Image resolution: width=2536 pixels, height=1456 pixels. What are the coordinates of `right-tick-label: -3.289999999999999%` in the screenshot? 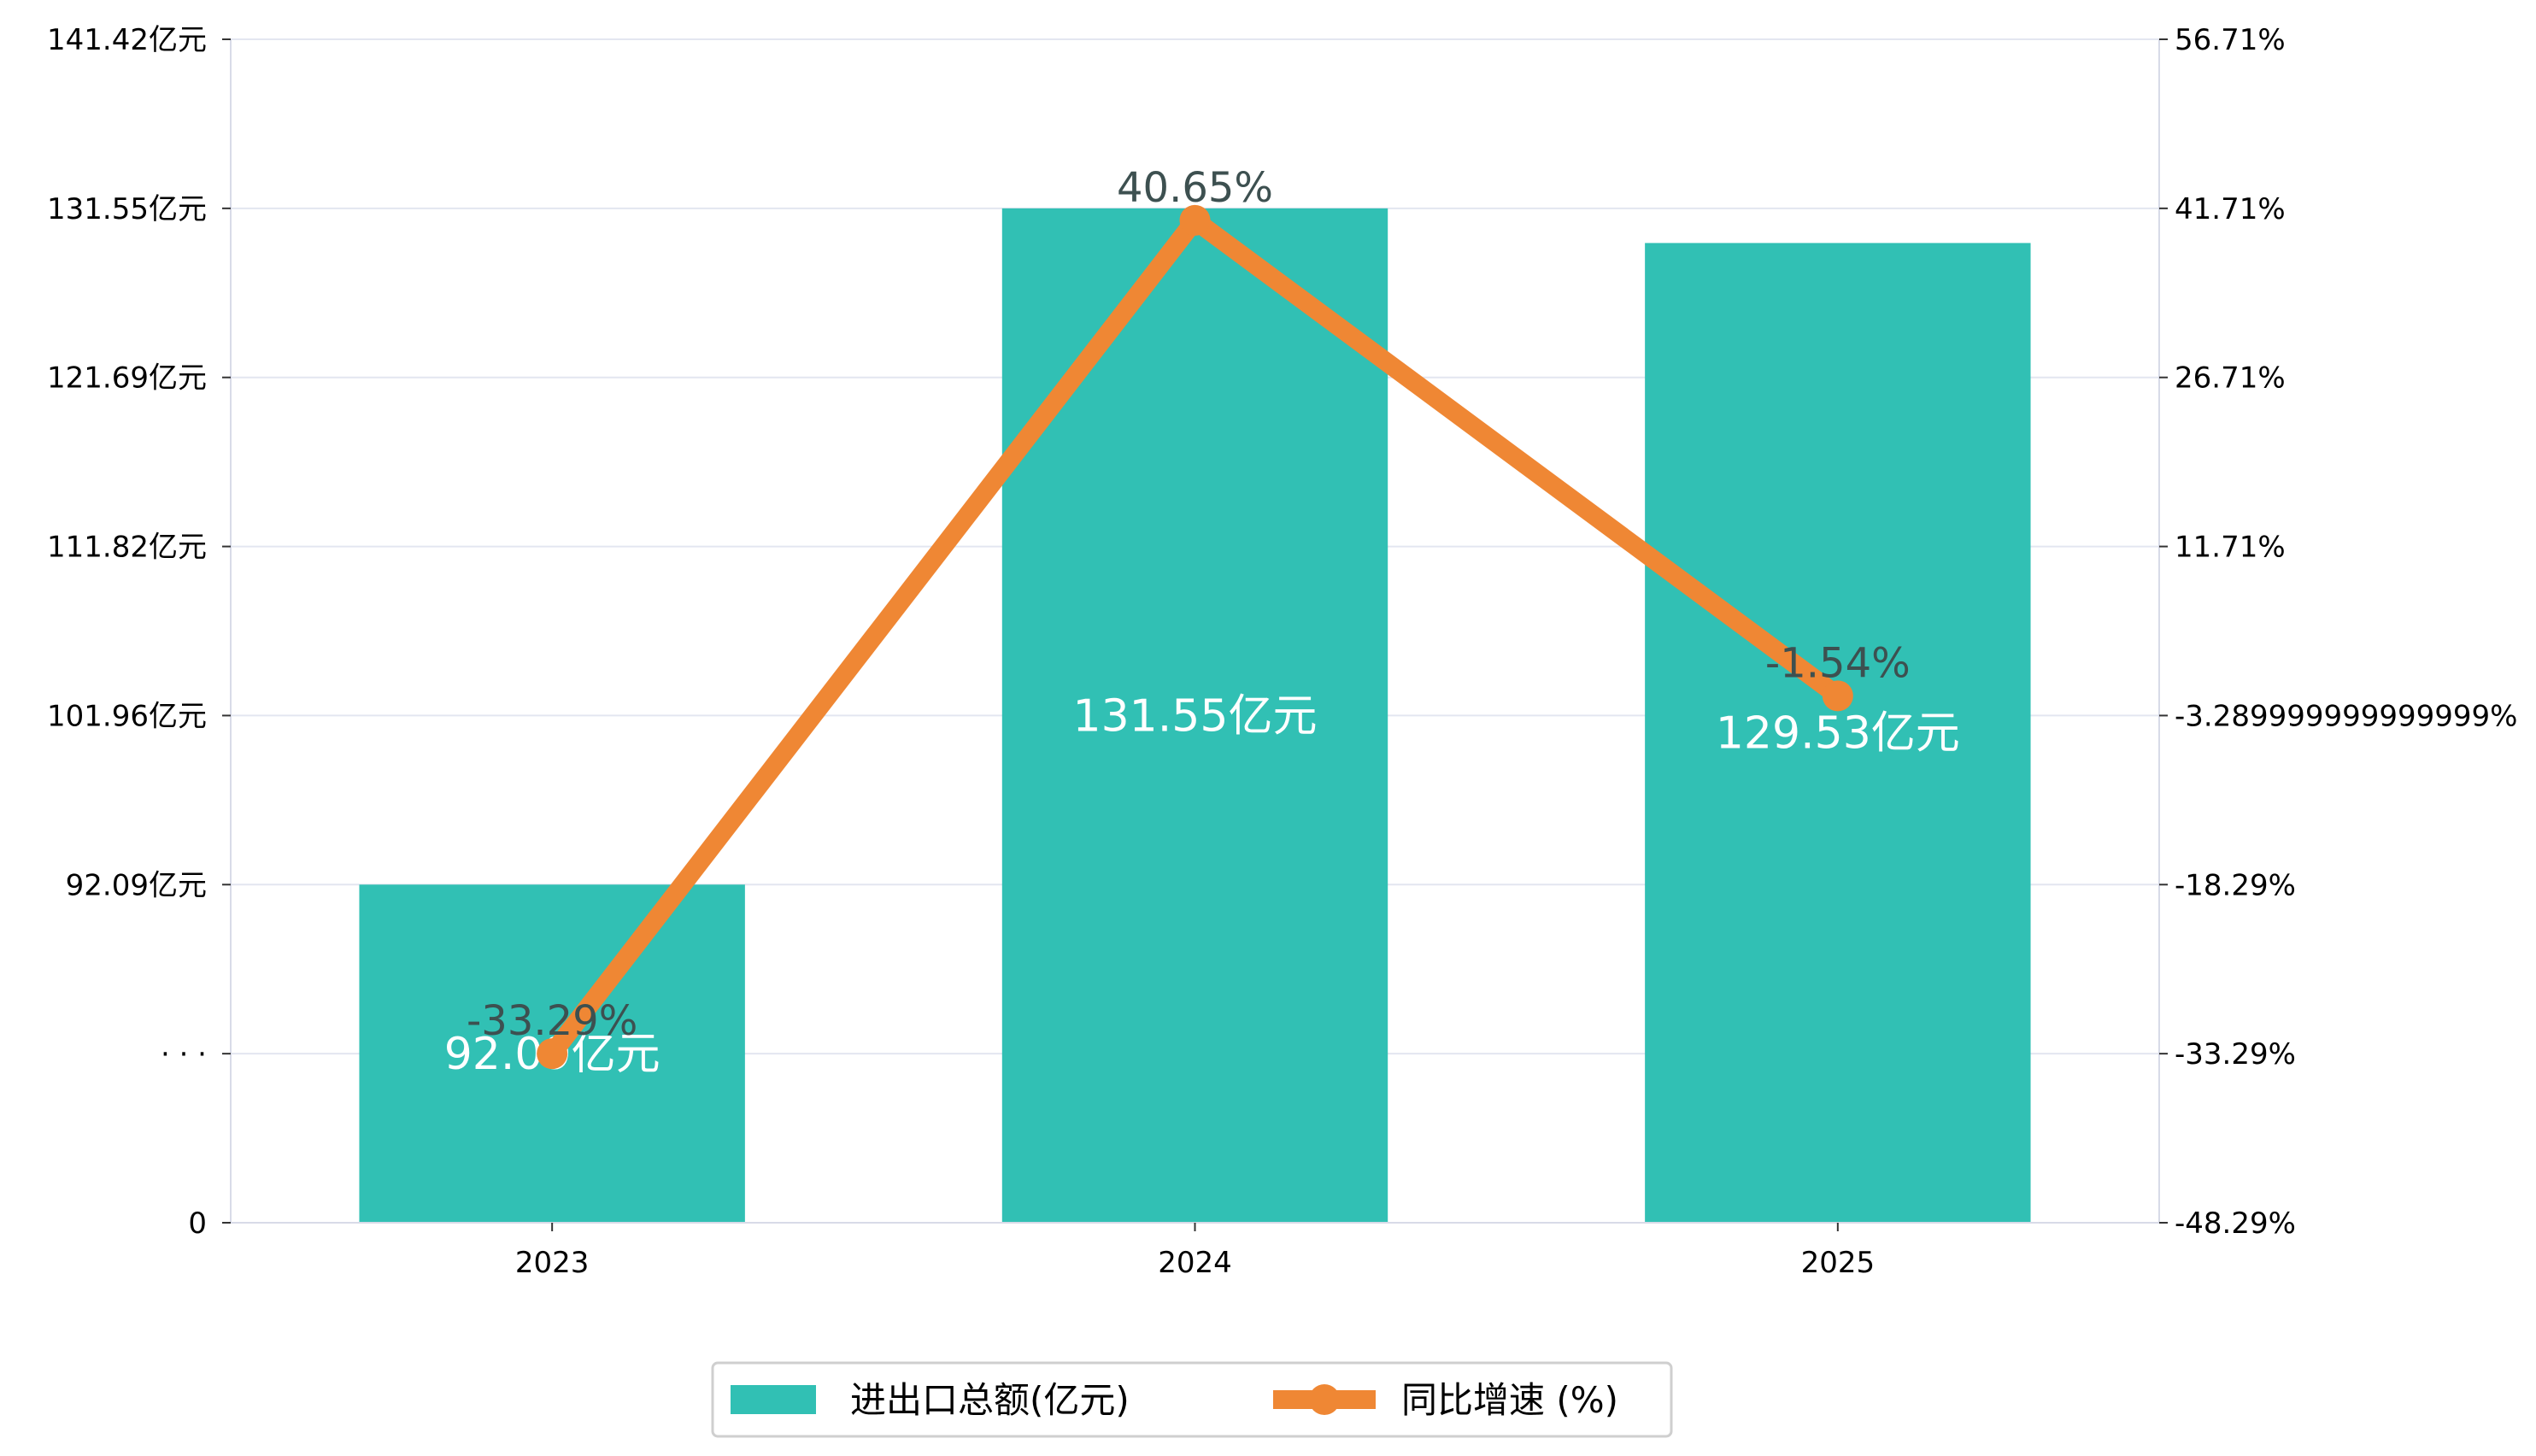 It's located at (2346, 716).